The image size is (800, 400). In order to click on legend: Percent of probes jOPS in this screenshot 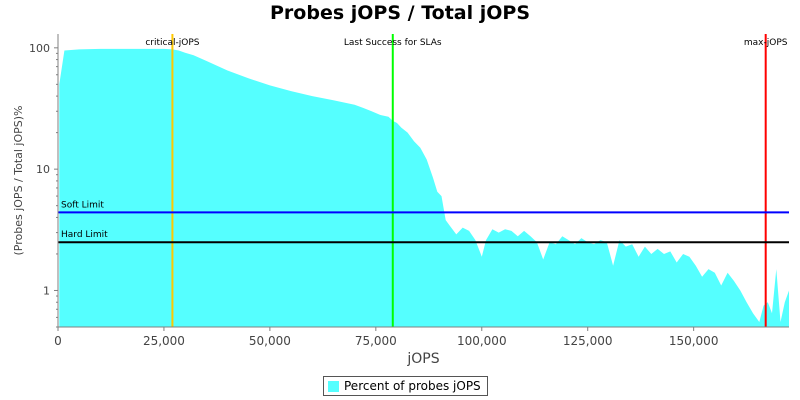, I will do `click(405, 386)`.